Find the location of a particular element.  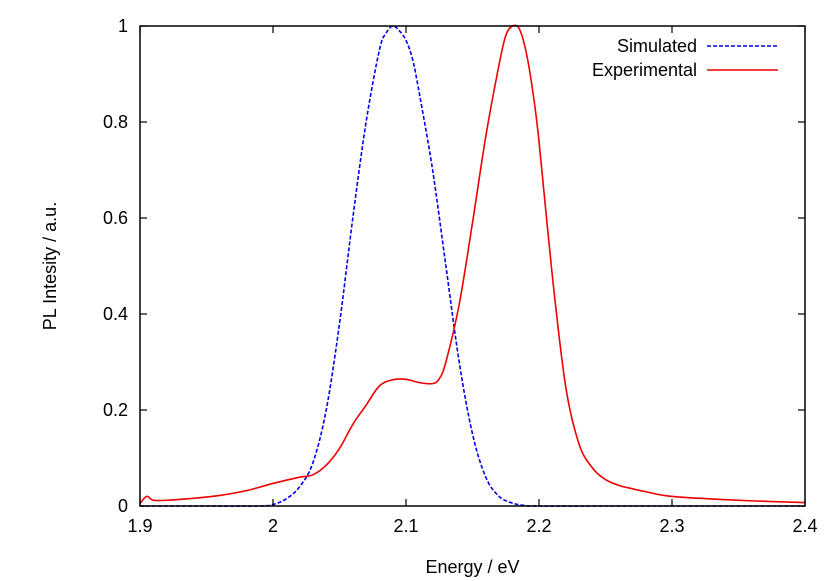

x-axis-label: Energy / eV is located at coordinates (472, 567).